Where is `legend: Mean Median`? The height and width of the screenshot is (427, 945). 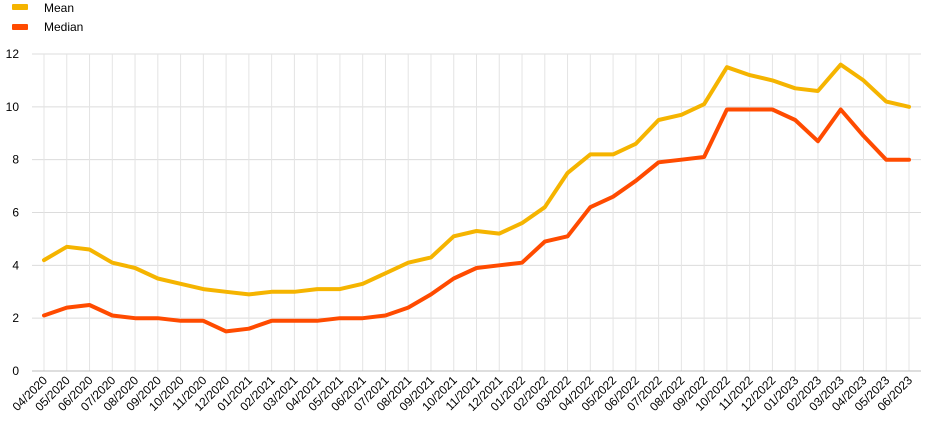
legend: Mean Median is located at coordinates (47, 17).